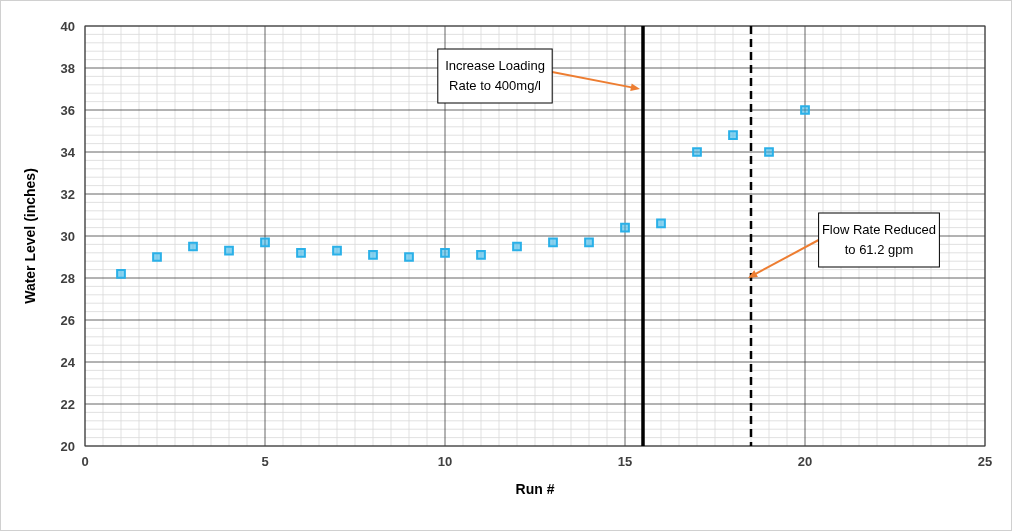 The image size is (1012, 531). I want to click on x-tick-label: 0, so click(85, 461).